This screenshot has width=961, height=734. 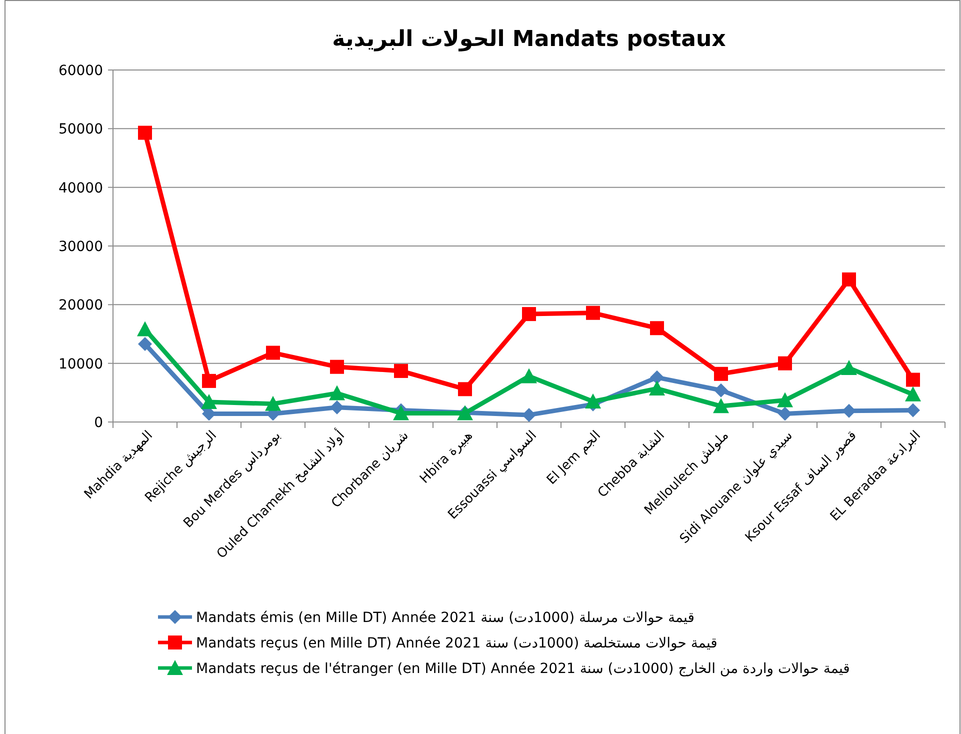 I want to click on y-tick-label: 50000, so click(x=80, y=130).